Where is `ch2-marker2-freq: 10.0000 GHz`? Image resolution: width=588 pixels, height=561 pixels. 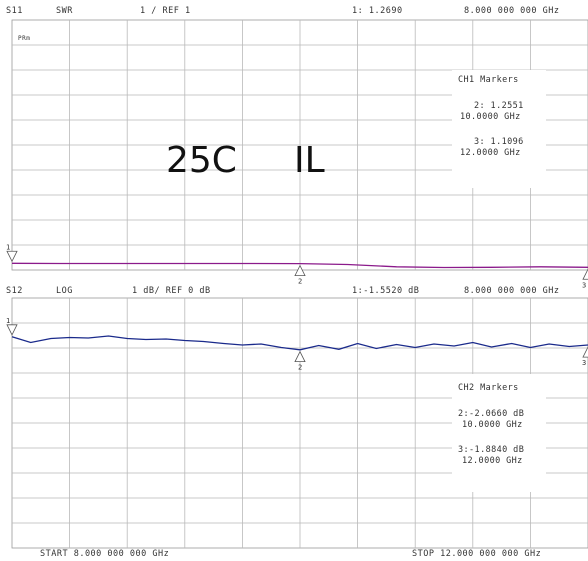
ch2-marker2-freq: 10.0000 GHz is located at coordinates (492, 425).